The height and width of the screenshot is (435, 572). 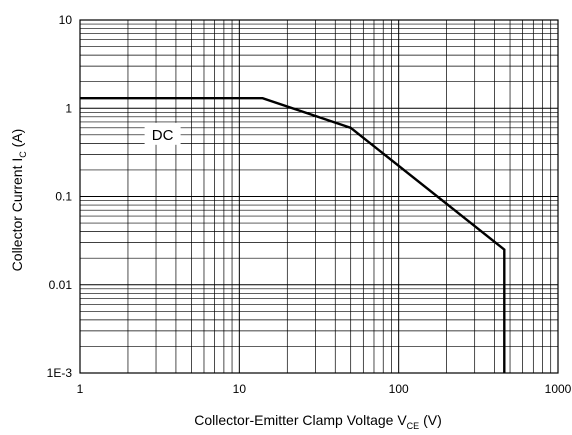 What do you see at coordinates (60, 373) in the screenshot?
I see `y-tick-label: 1E-3` at bounding box center [60, 373].